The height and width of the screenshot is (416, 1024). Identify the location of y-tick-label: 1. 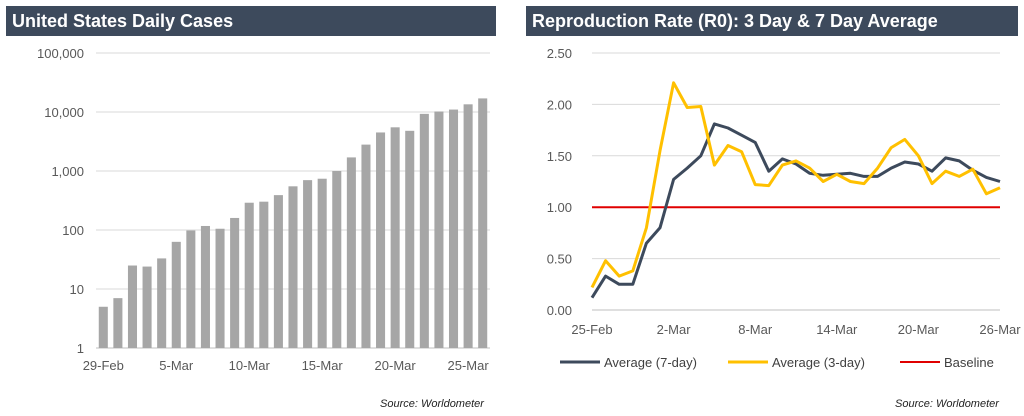
(80, 348).